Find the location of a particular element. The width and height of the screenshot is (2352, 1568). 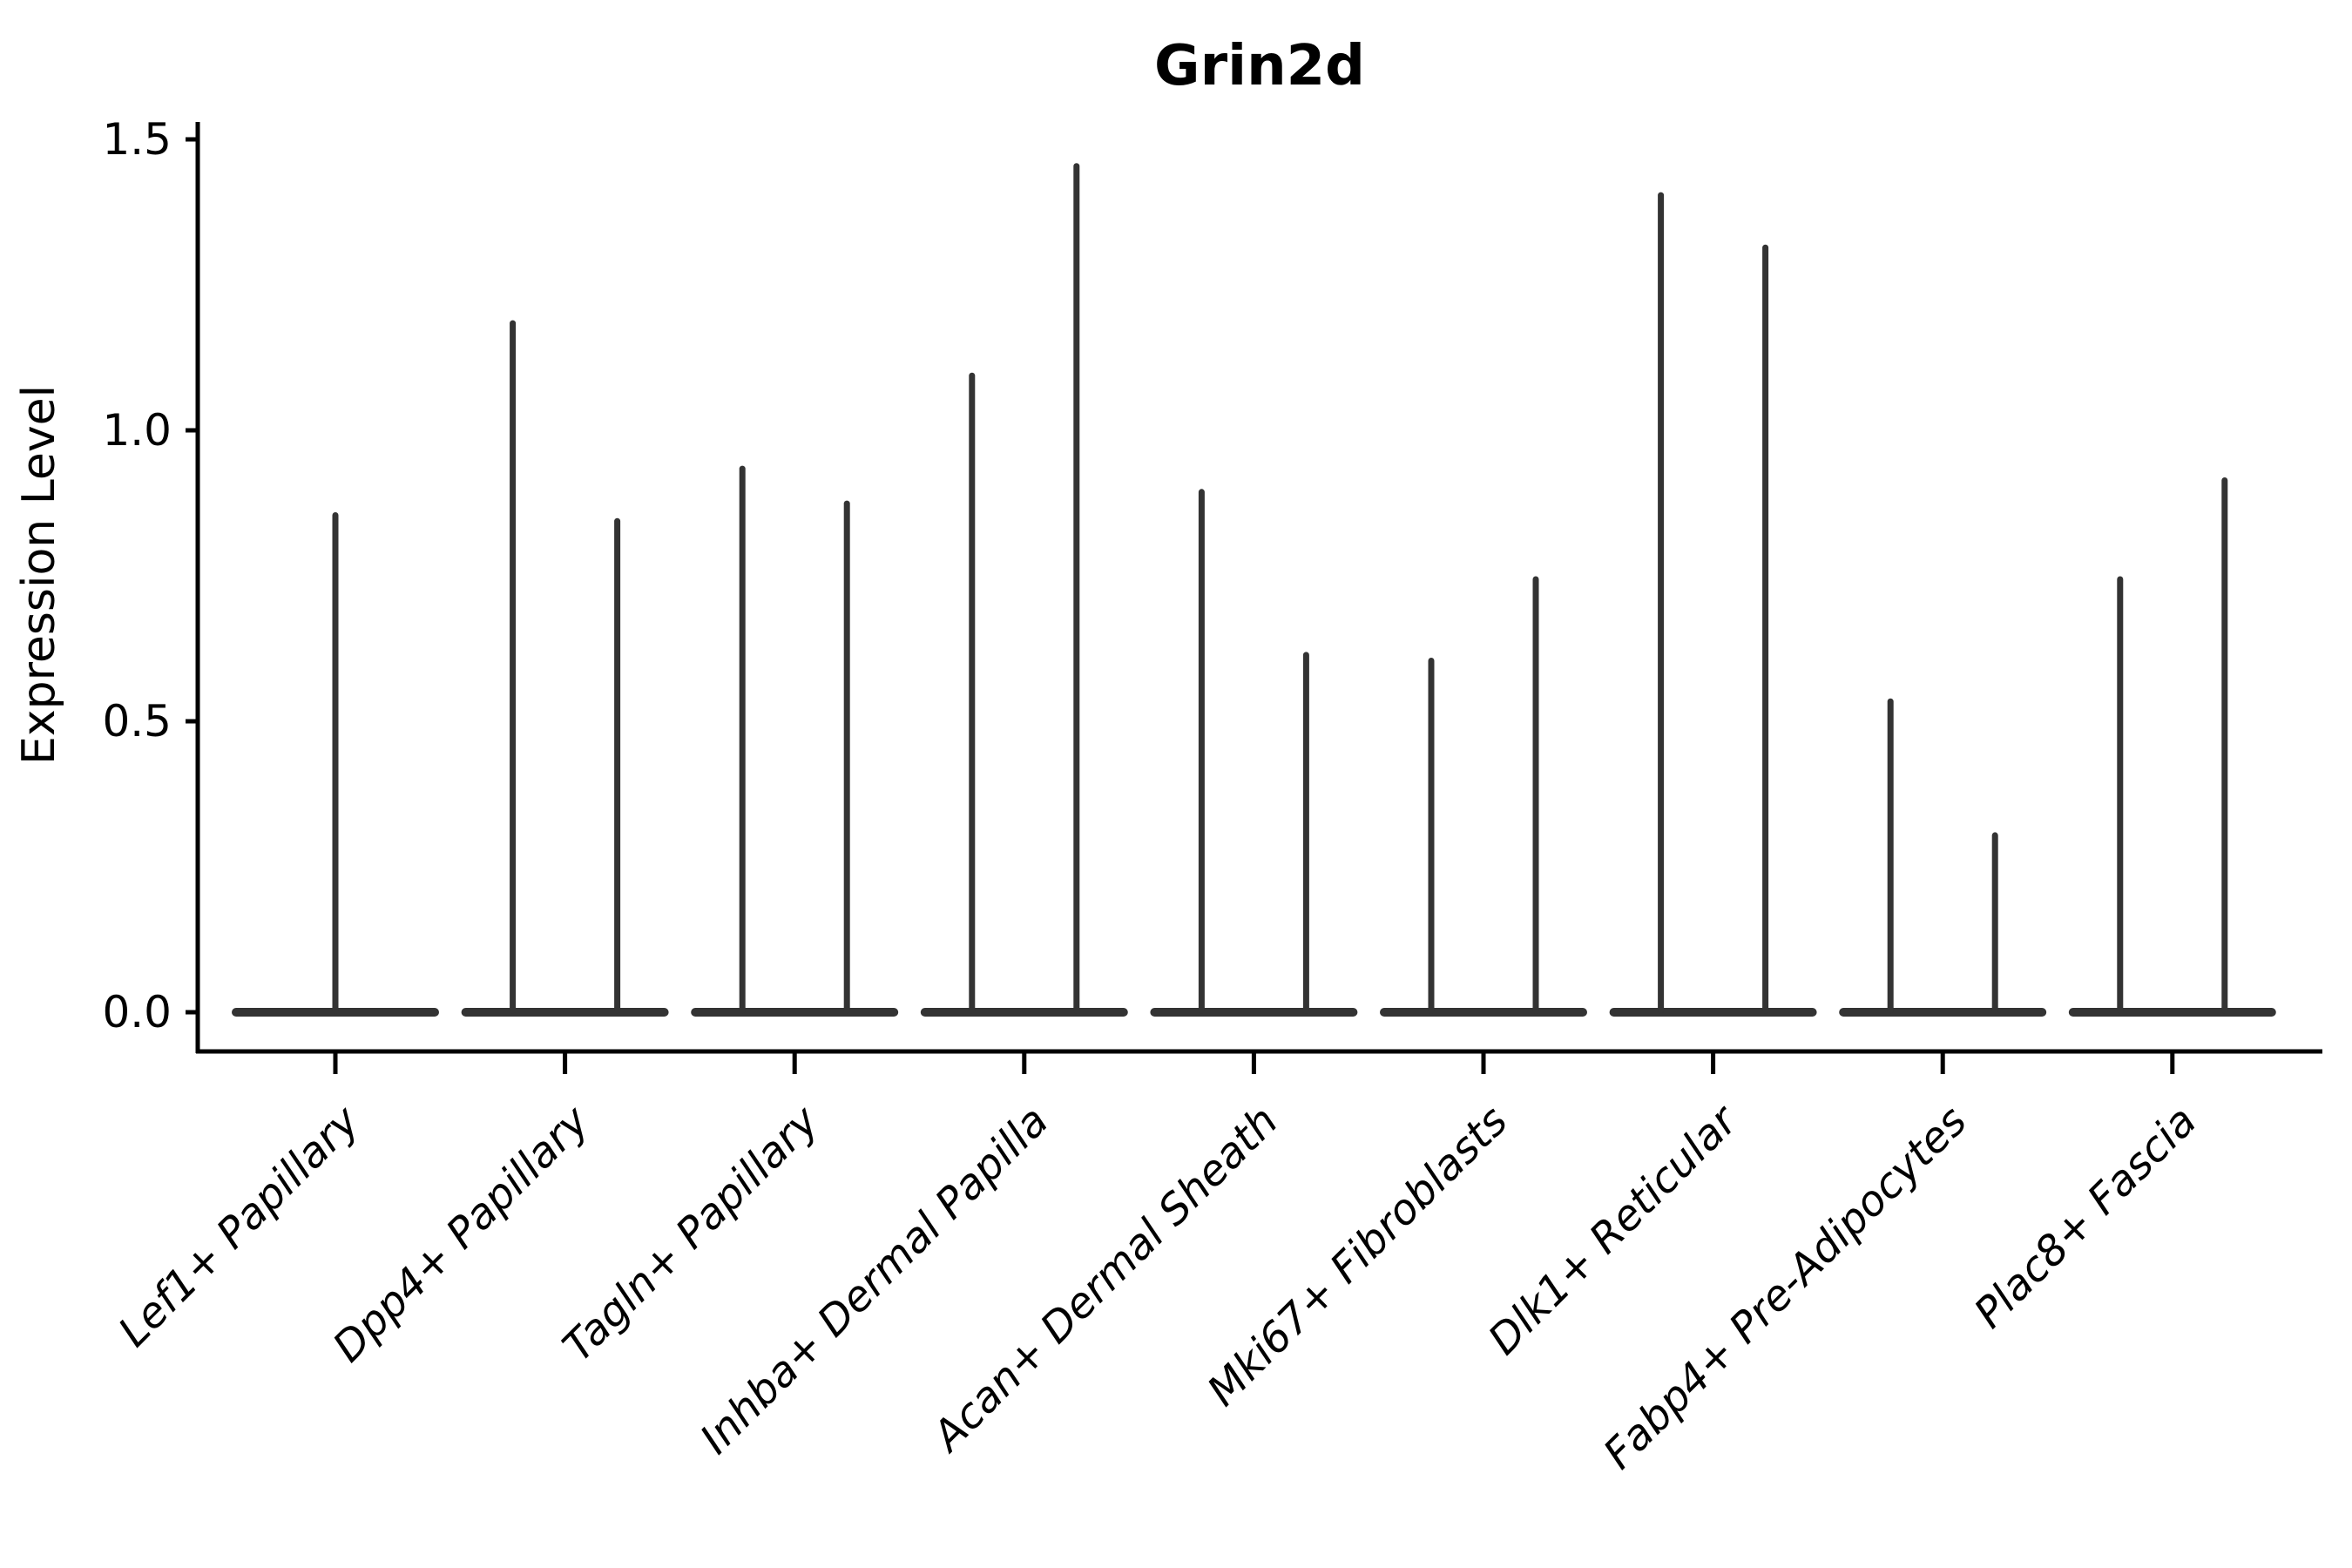

y-tick-label: 0.5 is located at coordinates (137, 721).